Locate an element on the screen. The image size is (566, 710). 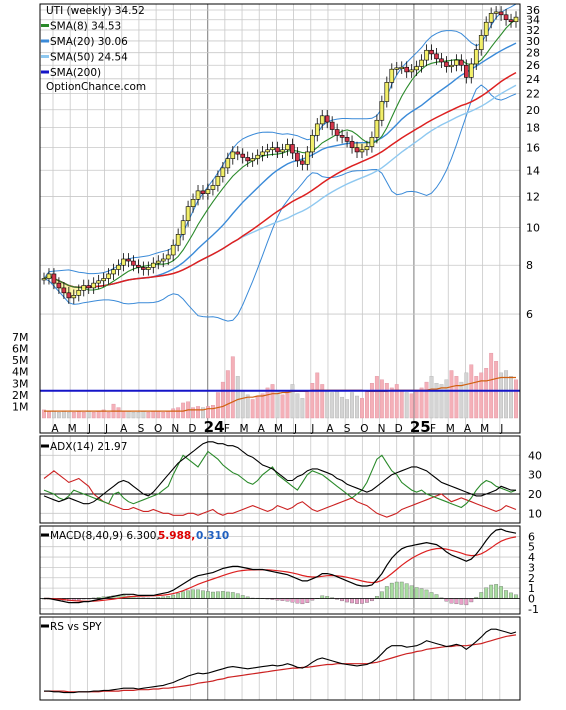
legend-entry: SMA(50) 24.54 is located at coordinates (89, 58).